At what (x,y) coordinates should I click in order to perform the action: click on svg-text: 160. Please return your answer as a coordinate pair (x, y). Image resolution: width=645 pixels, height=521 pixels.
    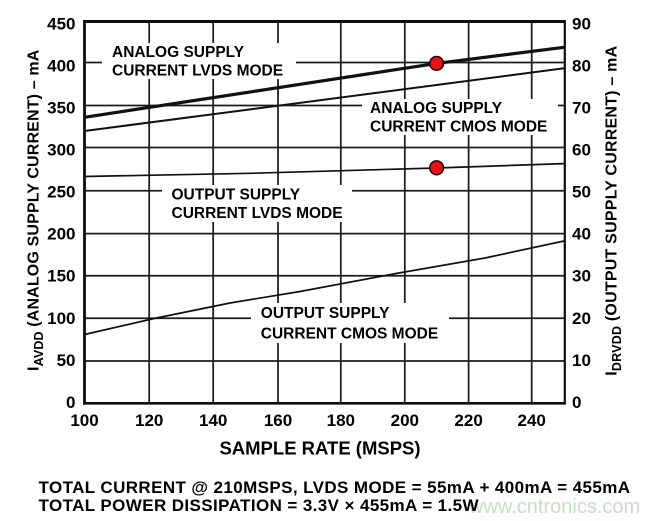
    Looking at the image, I should click on (278, 420).